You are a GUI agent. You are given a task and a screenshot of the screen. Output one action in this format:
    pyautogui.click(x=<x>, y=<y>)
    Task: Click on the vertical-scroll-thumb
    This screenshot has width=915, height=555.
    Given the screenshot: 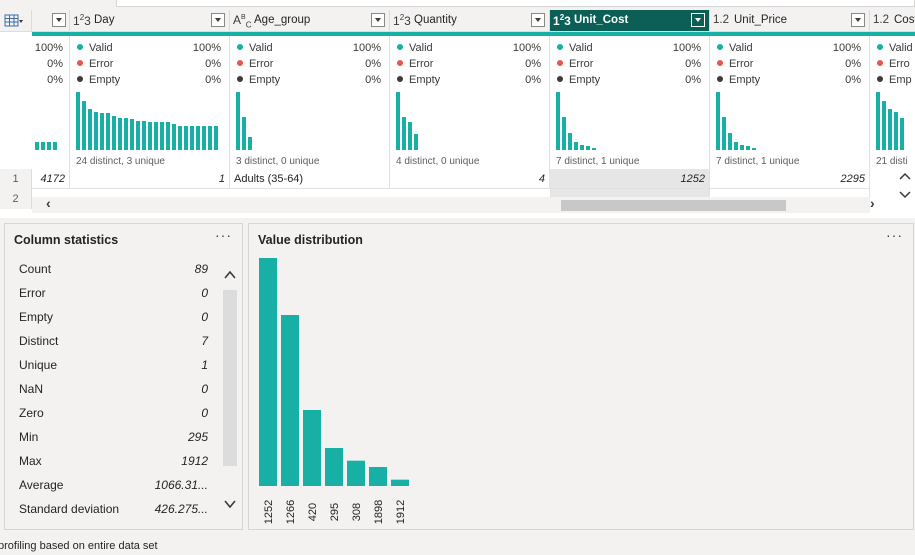 What is the action you would take?
    pyautogui.click(x=230, y=378)
    